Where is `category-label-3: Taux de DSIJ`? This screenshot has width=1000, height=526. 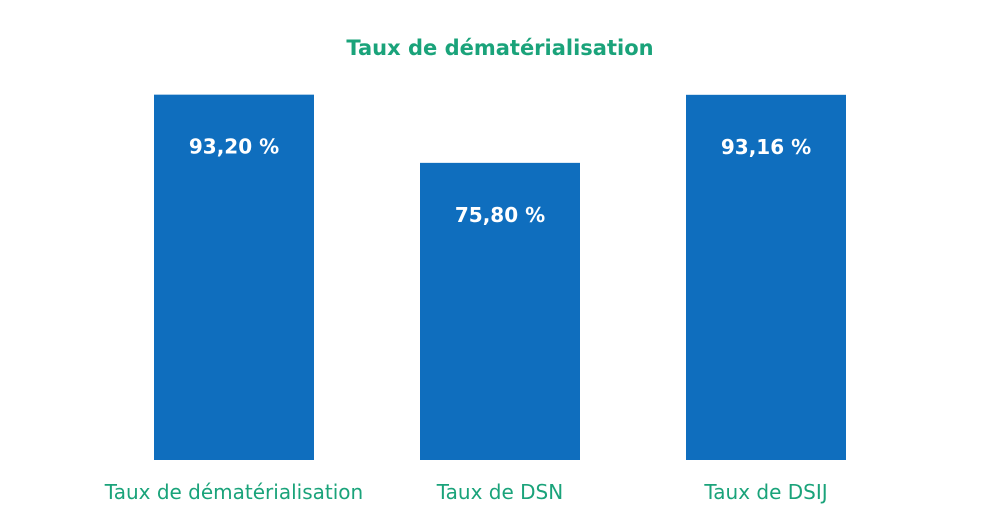
category-label-3: Taux de DSIJ is located at coordinates (765, 492).